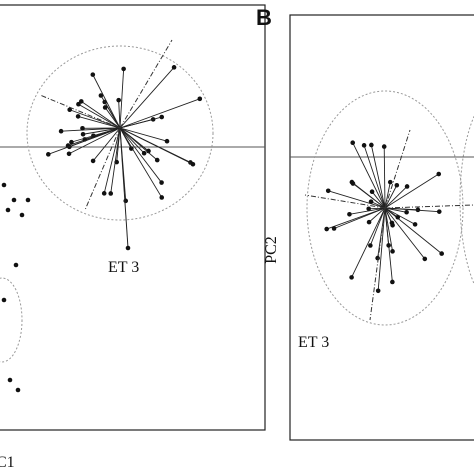 The height and width of the screenshot is (474, 474). What do you see at coordinates (123, 267) in the screenshot?
I see `group-label: ET 3` at bounding box center [123, 267].